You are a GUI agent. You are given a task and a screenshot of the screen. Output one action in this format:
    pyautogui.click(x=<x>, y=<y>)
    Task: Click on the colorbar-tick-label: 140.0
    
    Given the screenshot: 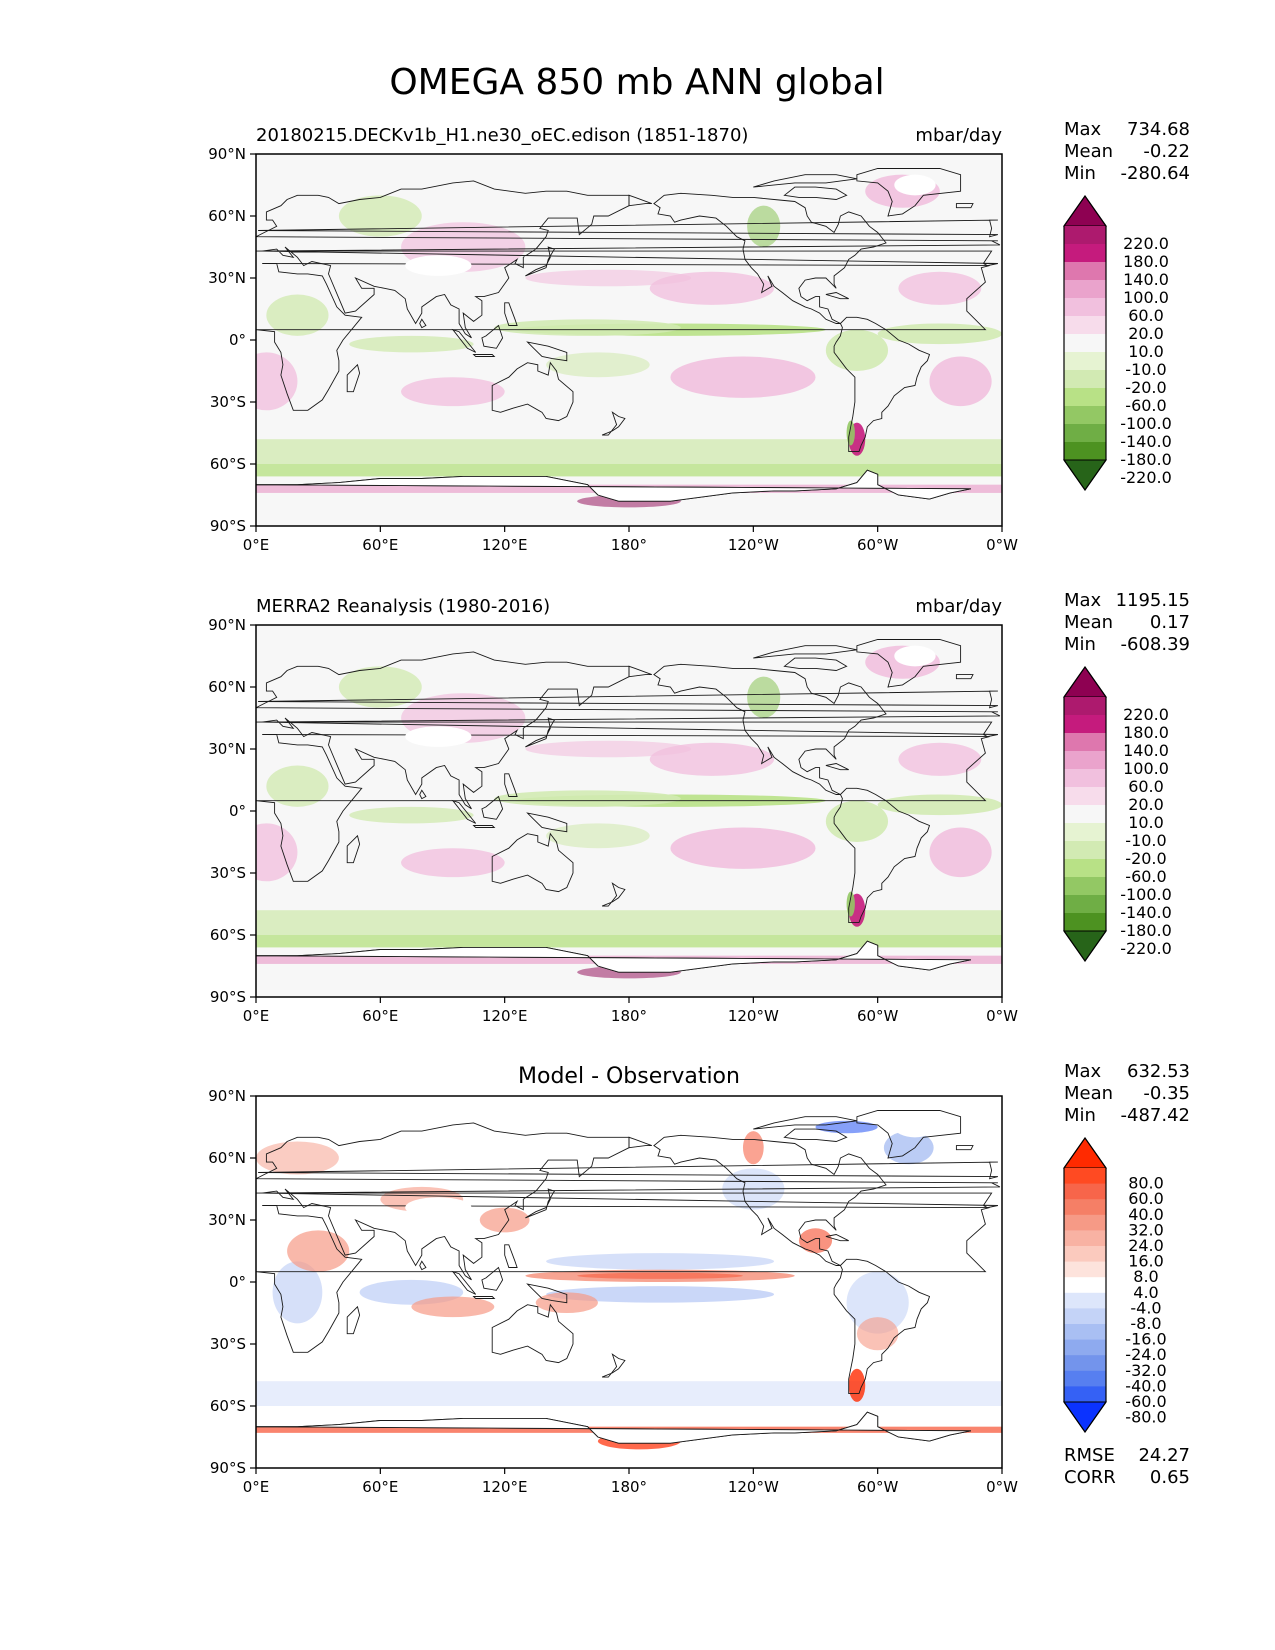 What is the action you would take?
    pyautogui.click(x=1146, y=279)
    